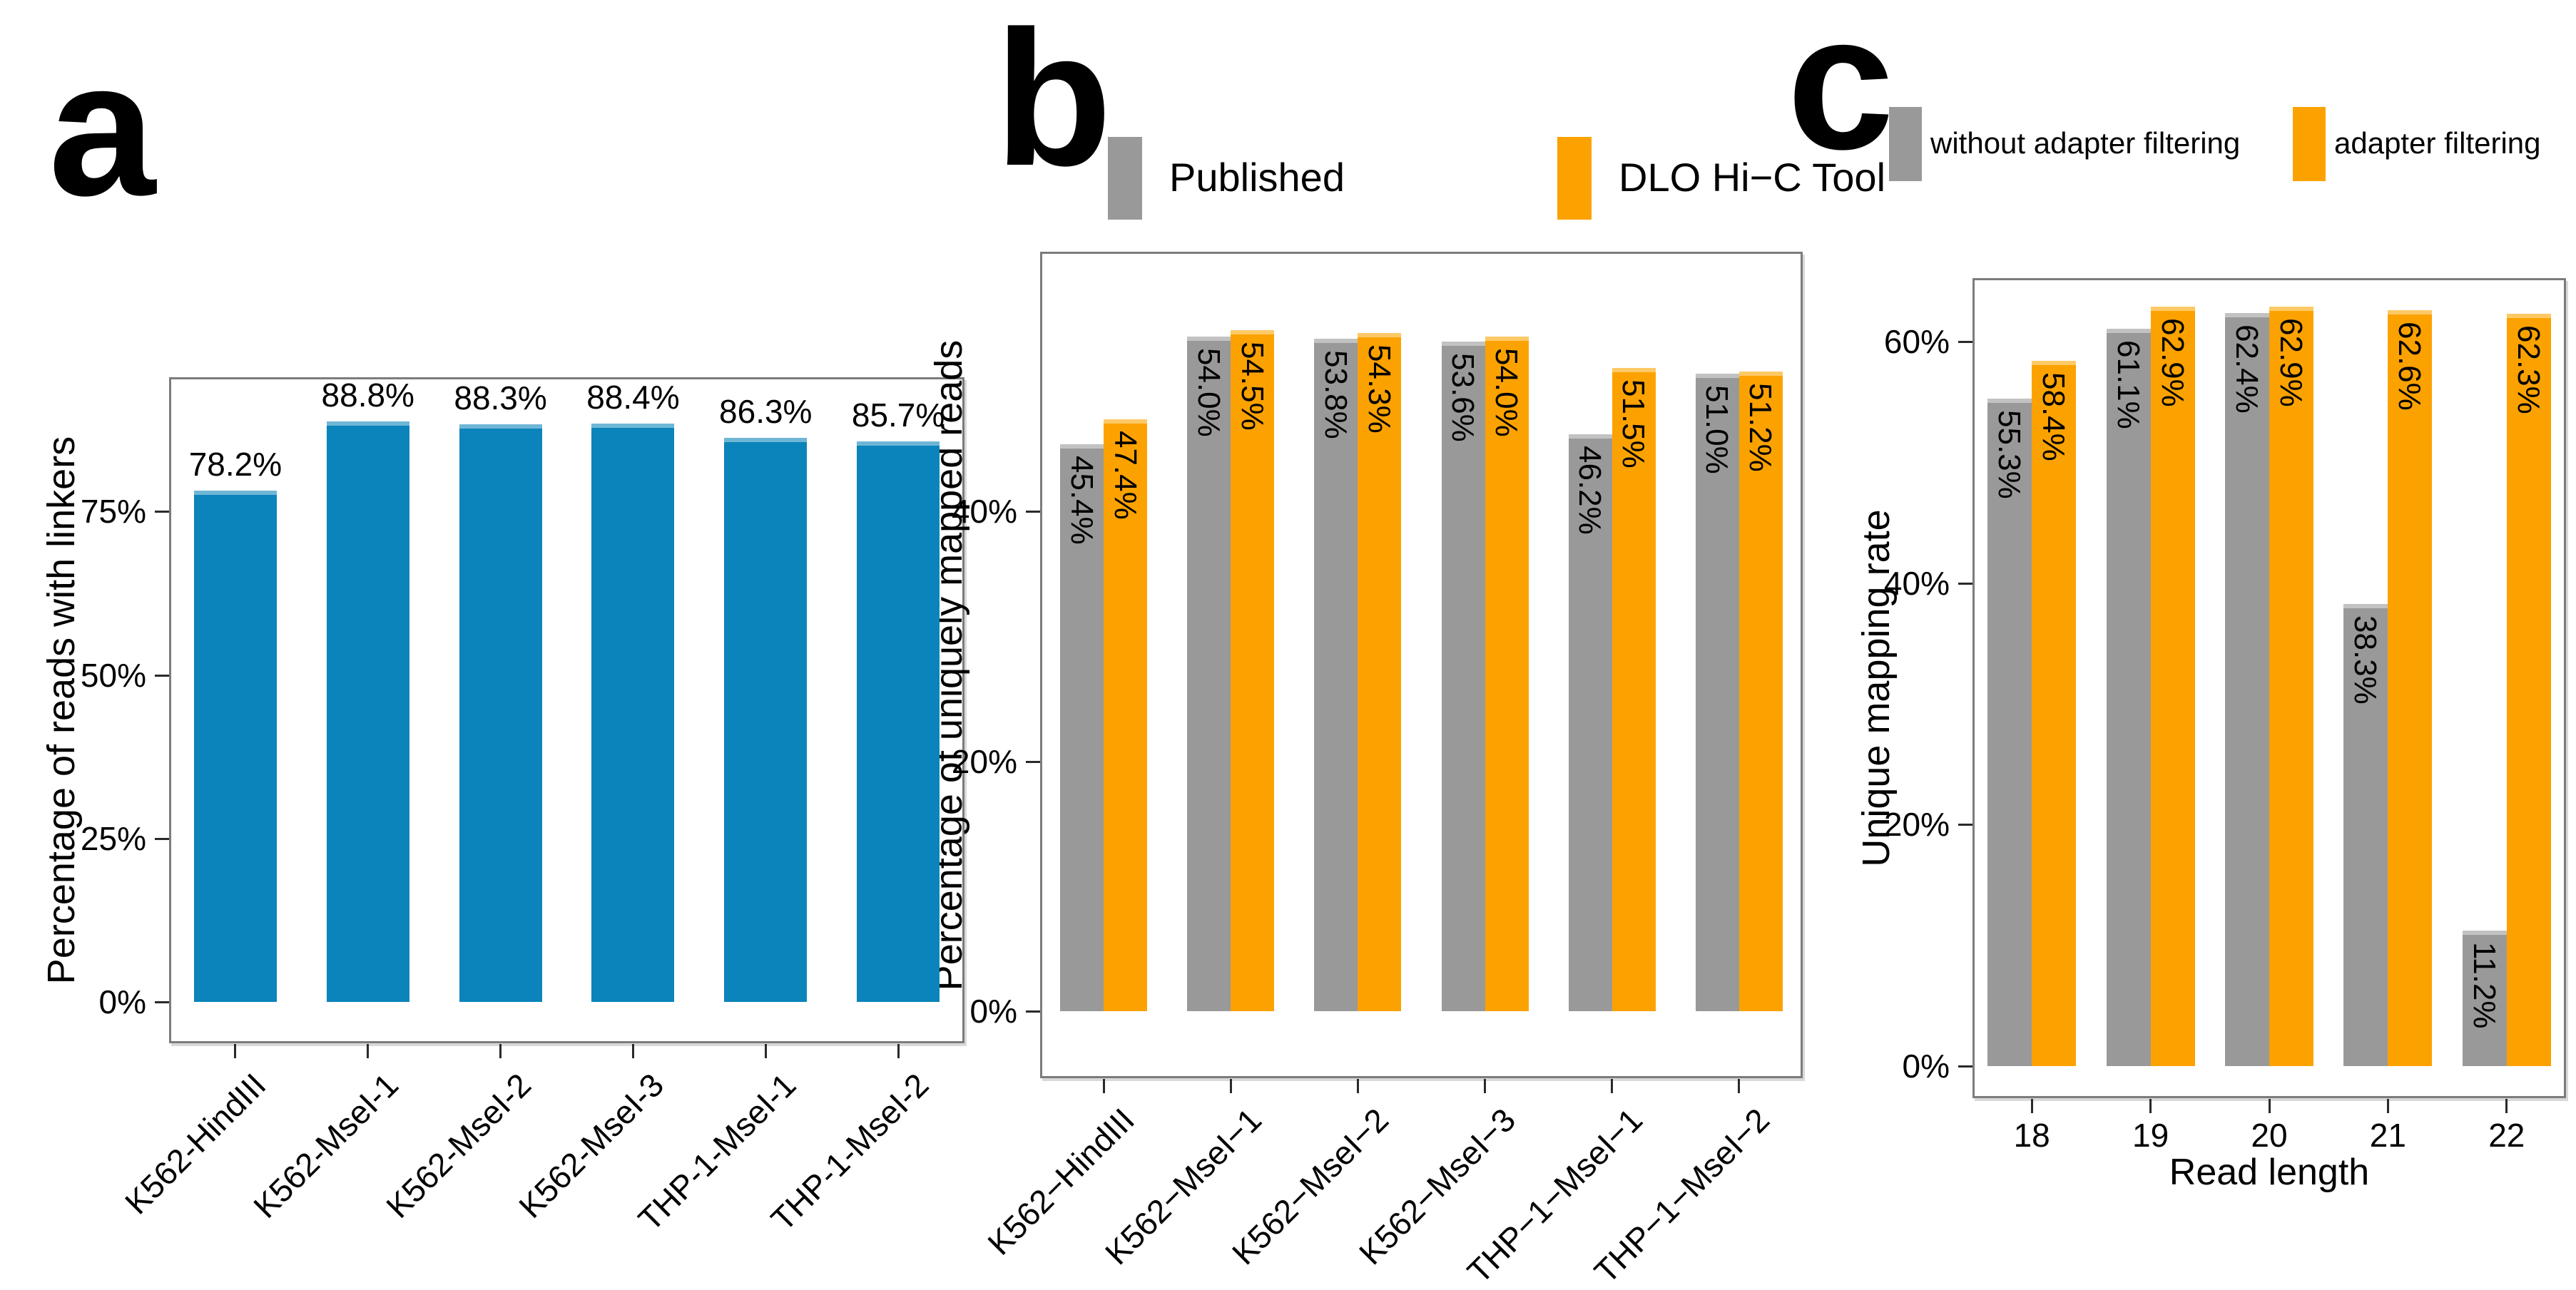 This screenshot has width=2576, height=1290. I want to click on panel-b-y-tick-40%, so click(1033, 512).